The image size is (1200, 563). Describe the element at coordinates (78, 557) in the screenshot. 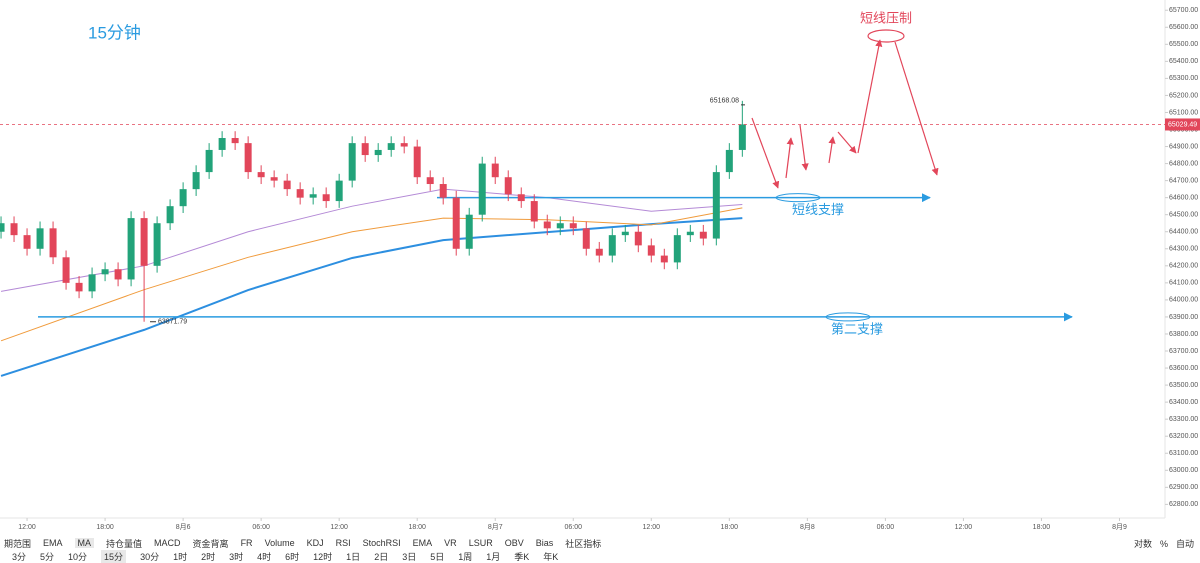

I see `interval-button: 10分` at that location.